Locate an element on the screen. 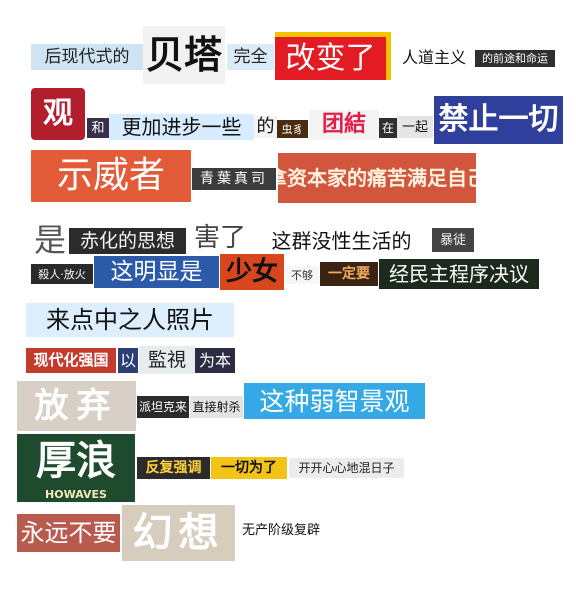  clip-jianshi: 監視 is located at coordinates (167, 360).